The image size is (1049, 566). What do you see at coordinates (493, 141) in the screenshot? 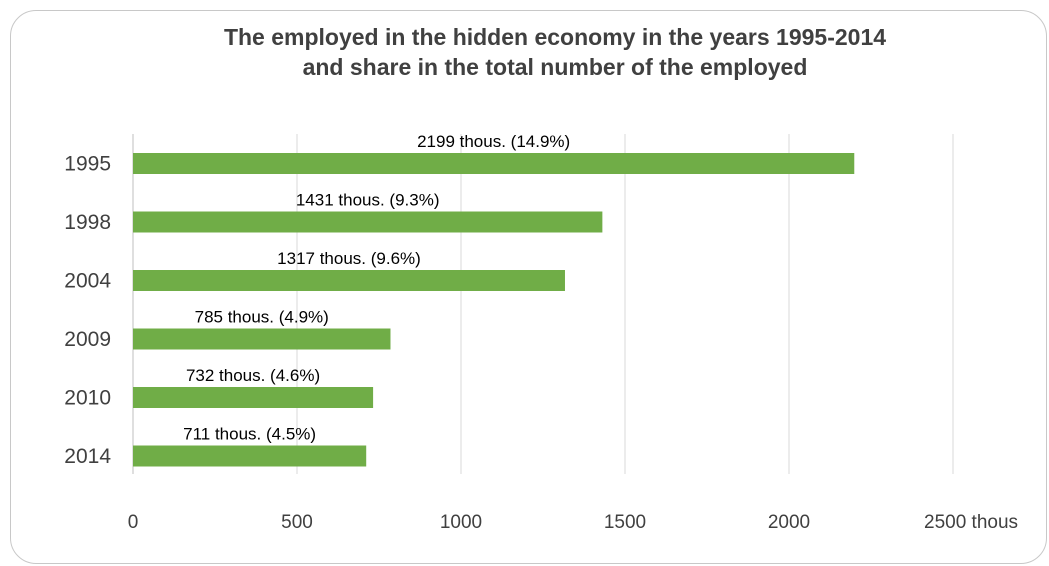
I see `data-label: 2199 thous. (14.9%)` at bounding box center [493, 141].